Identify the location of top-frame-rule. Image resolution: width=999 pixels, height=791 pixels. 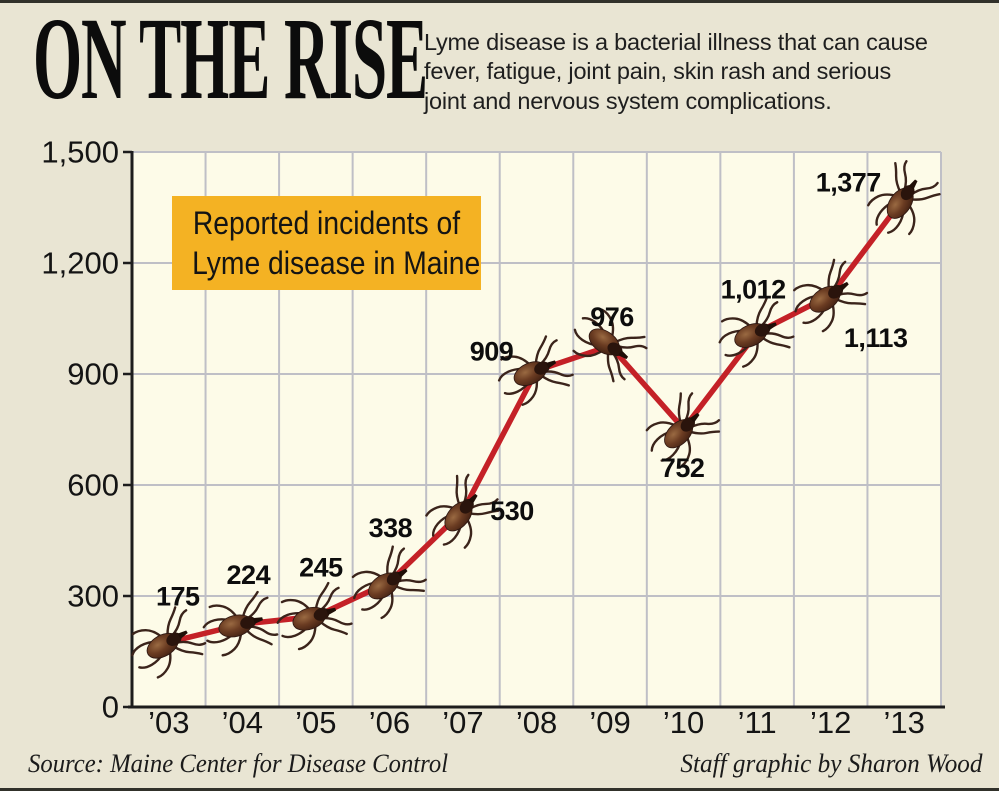
(499, 1).